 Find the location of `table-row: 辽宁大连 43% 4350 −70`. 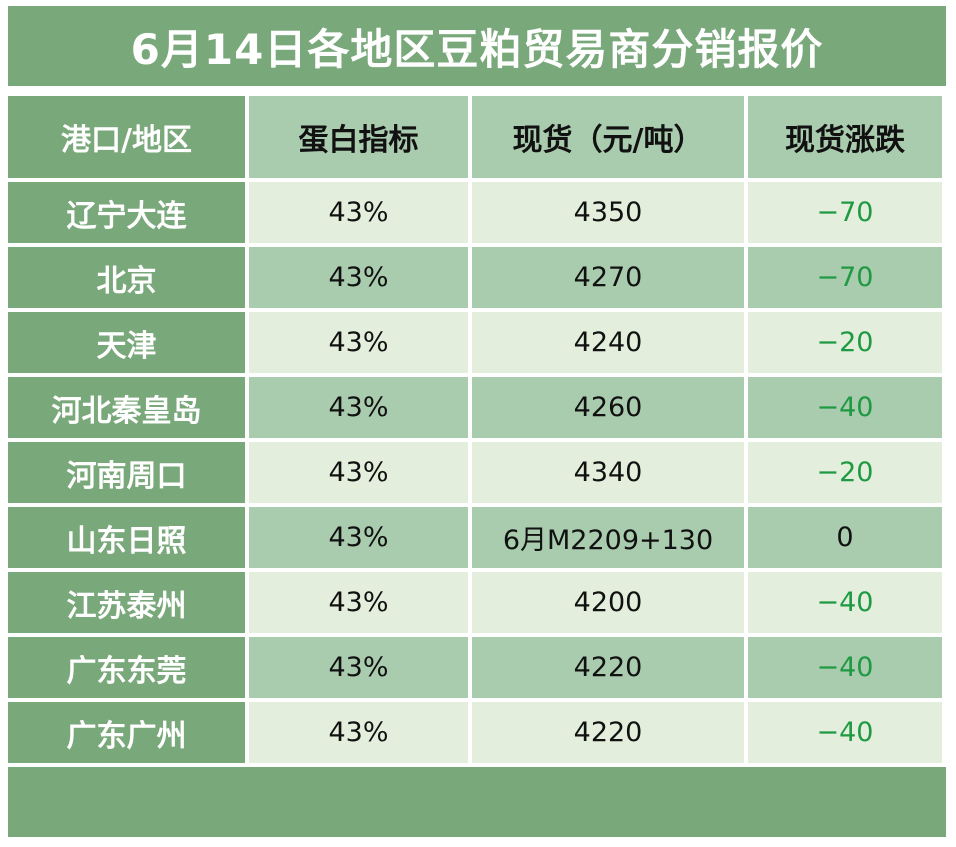

table-row: 辽宁大连 43% 4350 −70 is located at coordinates (477, 212).